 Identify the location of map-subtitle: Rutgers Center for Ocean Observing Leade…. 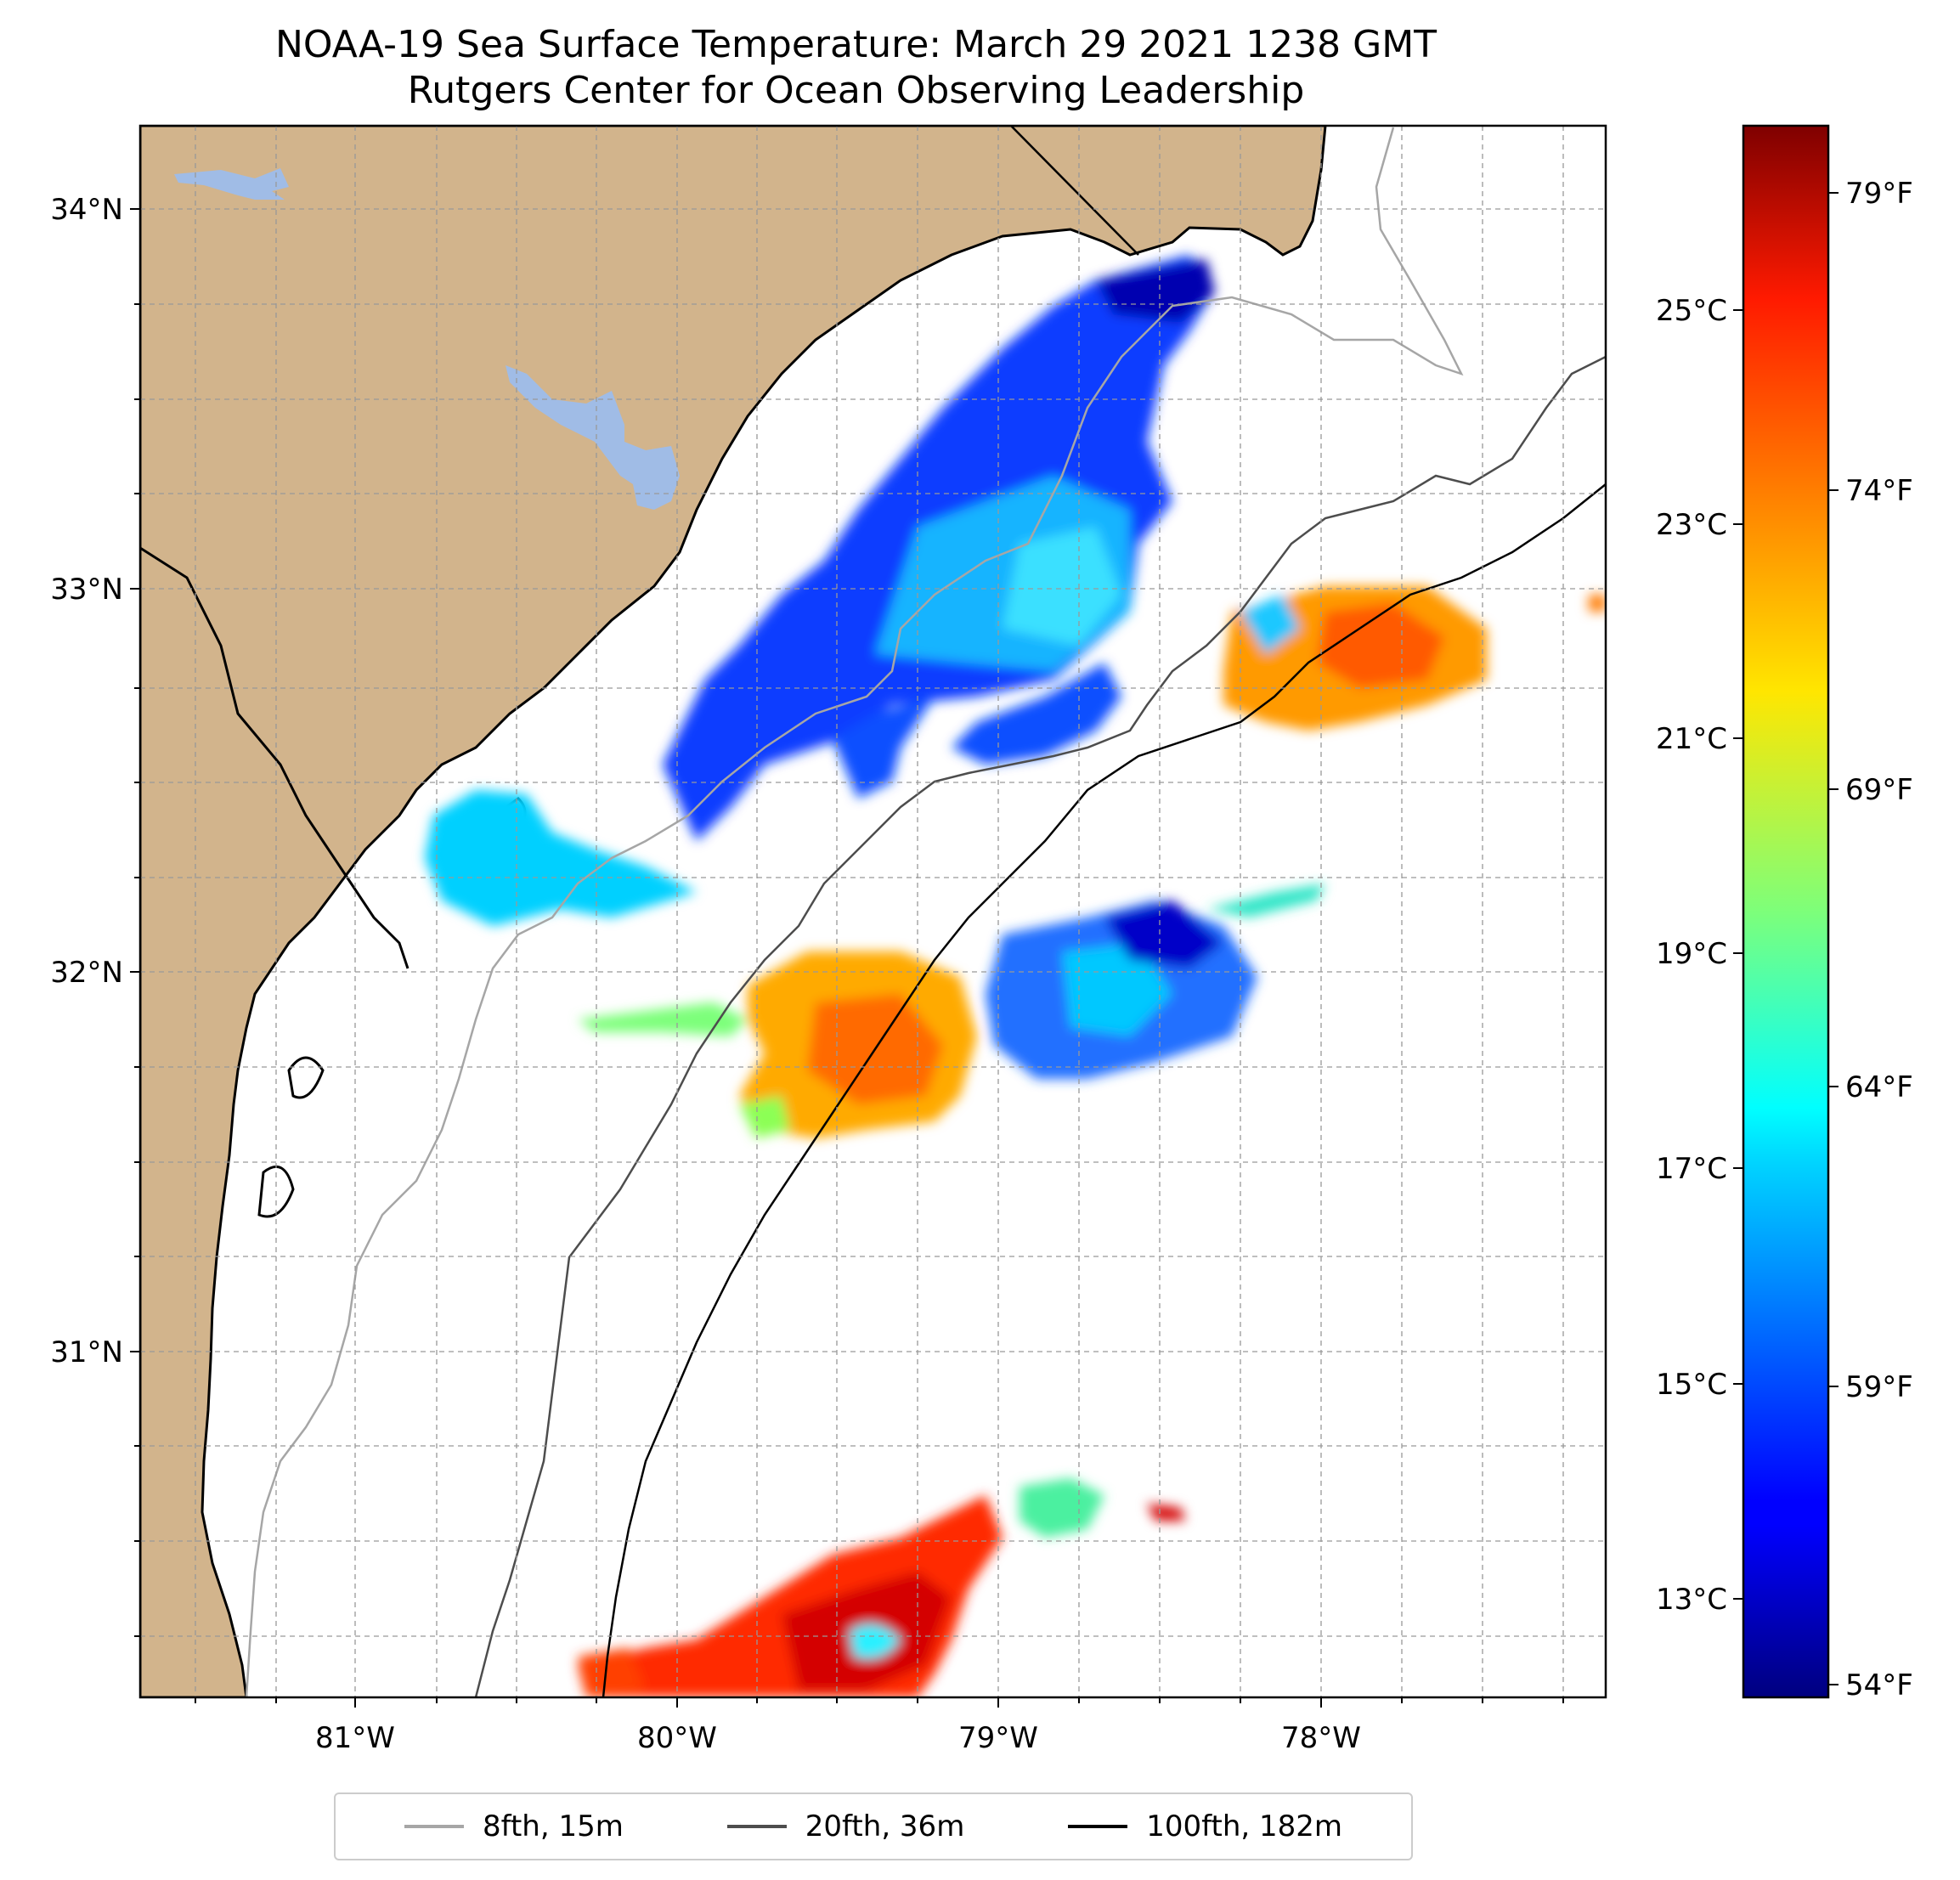
(856, 91).